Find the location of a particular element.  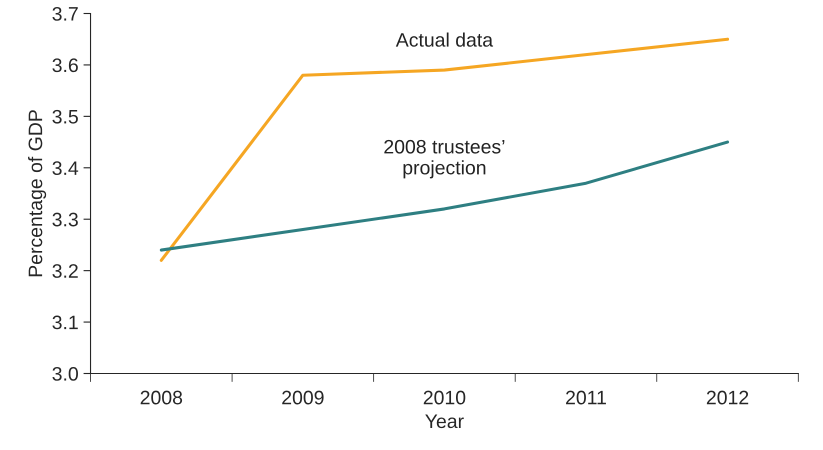

y-axis-title: Percentage of GDP is located at coordinates (37, 193).